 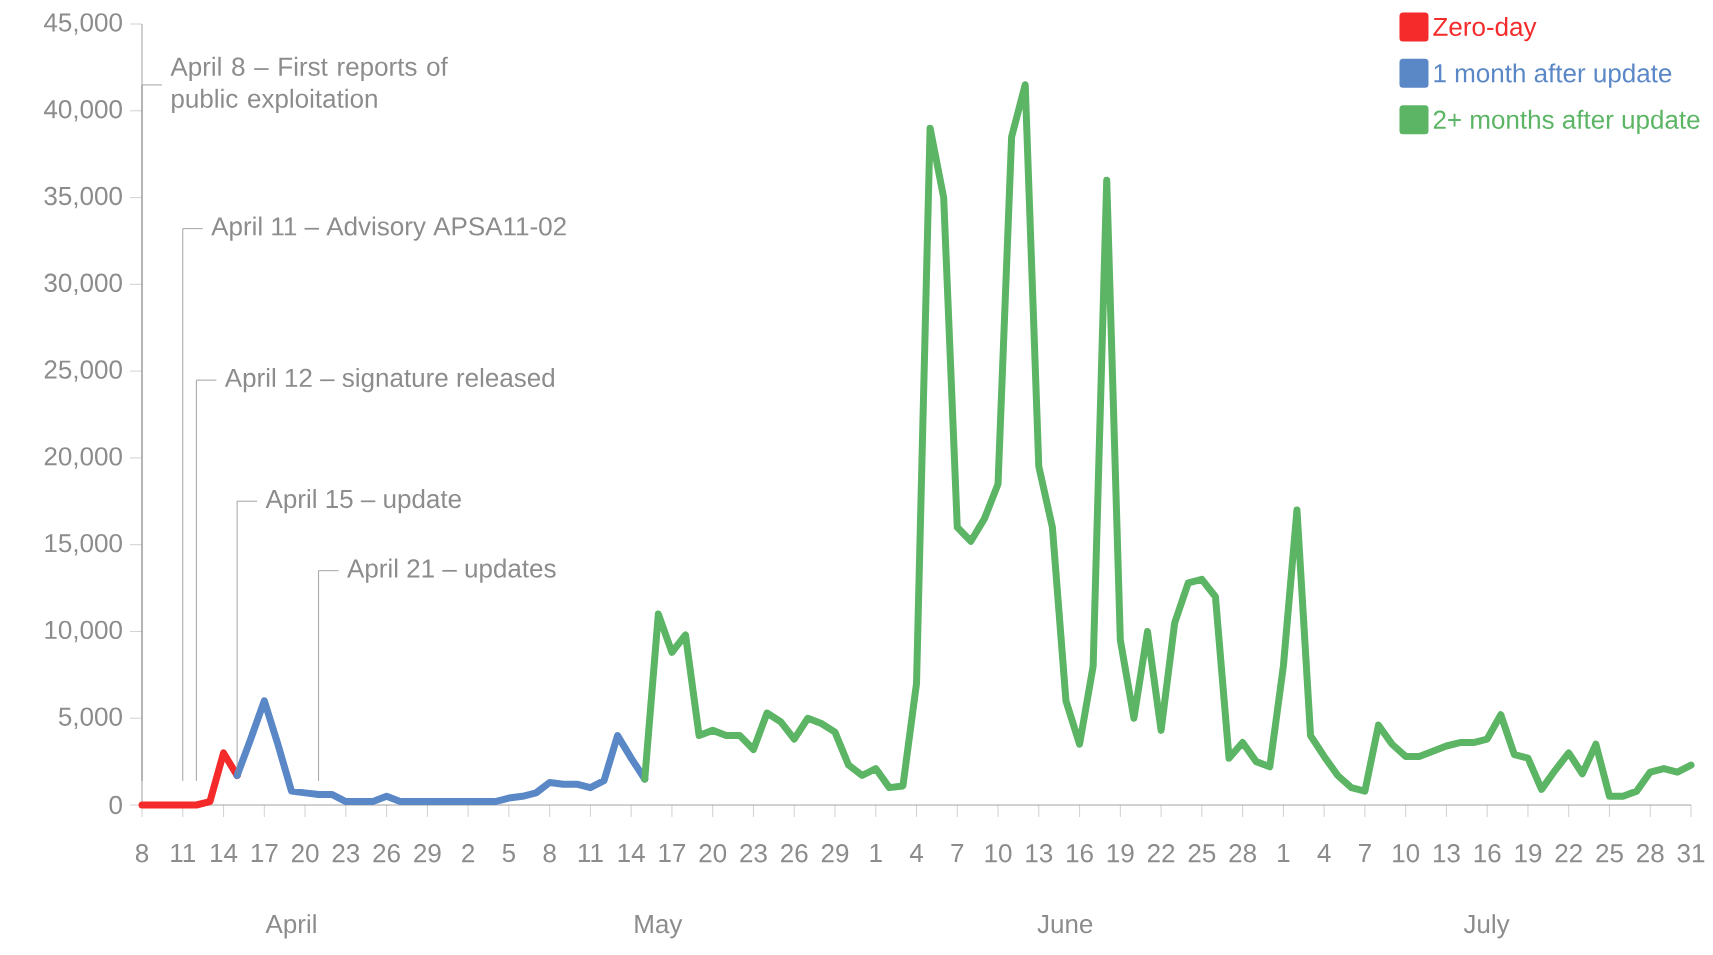 I want to click on x-tick-label: 5, so click(x=509, y=853).